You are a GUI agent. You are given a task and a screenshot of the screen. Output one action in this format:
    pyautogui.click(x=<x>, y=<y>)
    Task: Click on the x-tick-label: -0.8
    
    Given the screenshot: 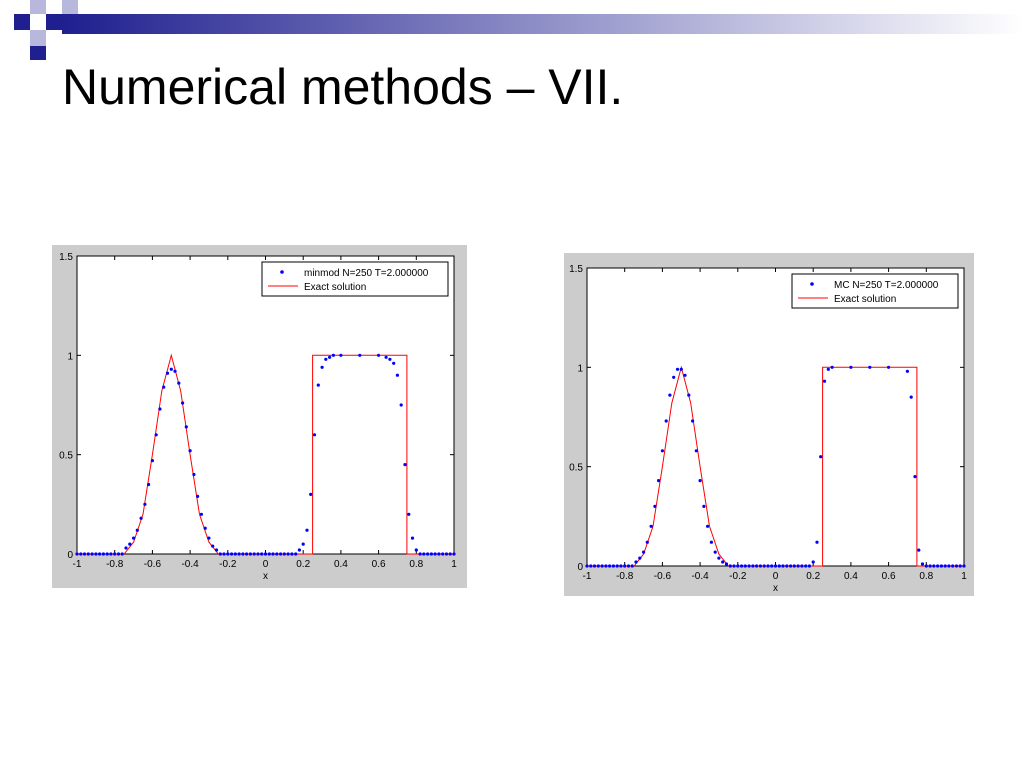 What is the action you would take?
    pyautogui.click(x=115, y=564)
    